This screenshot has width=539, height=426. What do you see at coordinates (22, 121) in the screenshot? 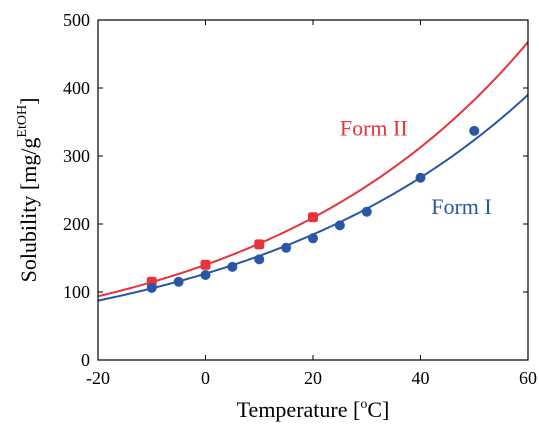
I see `y-axis-title-sup: EtOH` at bounding box center [22, 121].